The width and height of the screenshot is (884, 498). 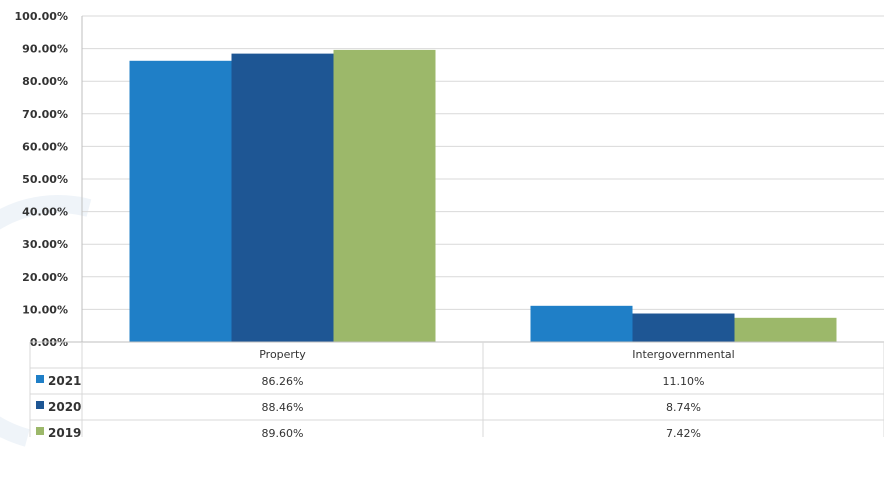 What do you see at coordinates (45, 277) in the screenshot?
I see `y-tick-label: 20.00%` at bounding box center [45, 277].